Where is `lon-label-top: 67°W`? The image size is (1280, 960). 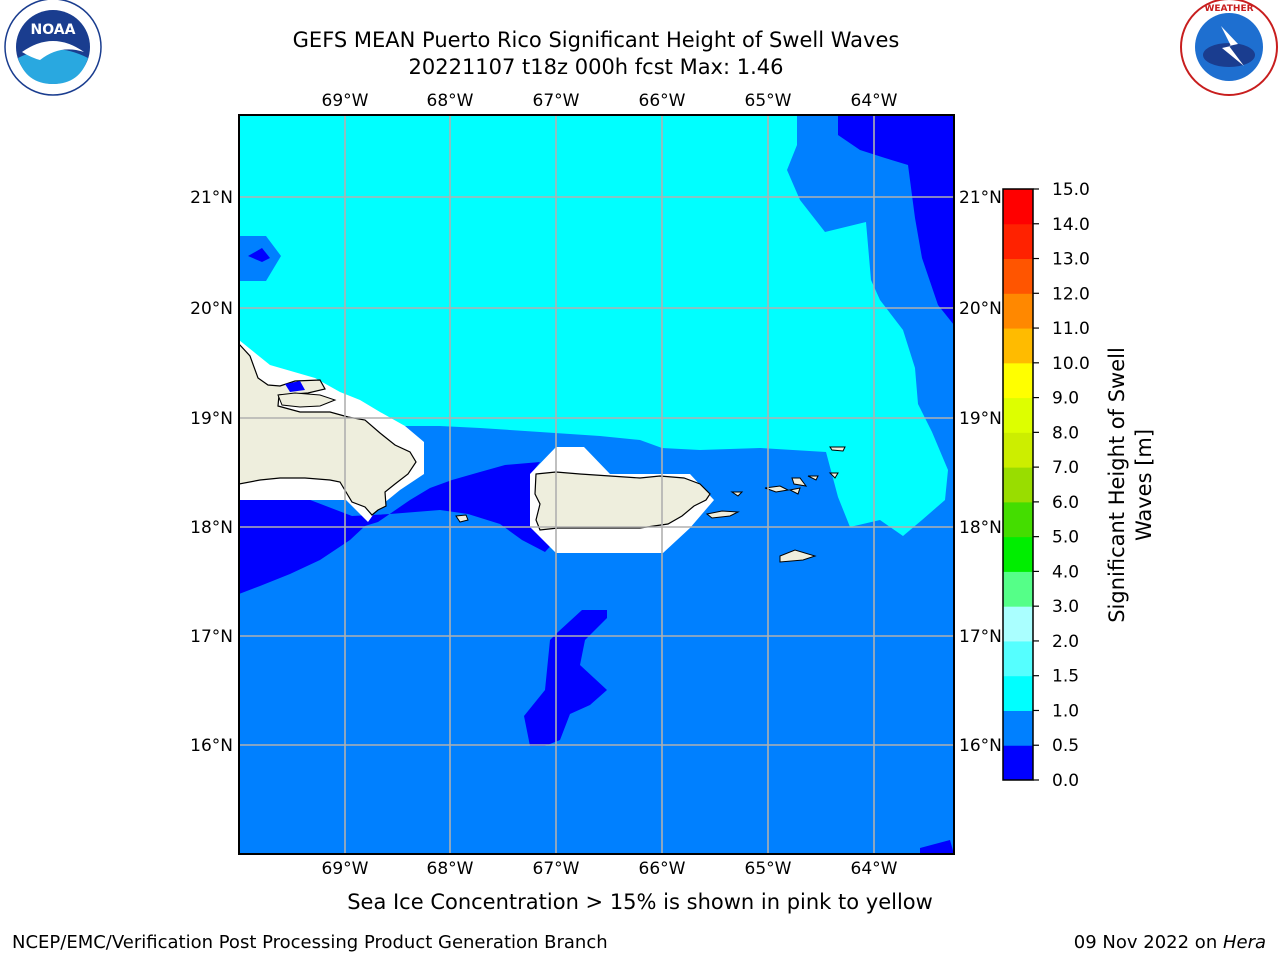 lon-label-top: 67°W is located at coordinates (556, 101).